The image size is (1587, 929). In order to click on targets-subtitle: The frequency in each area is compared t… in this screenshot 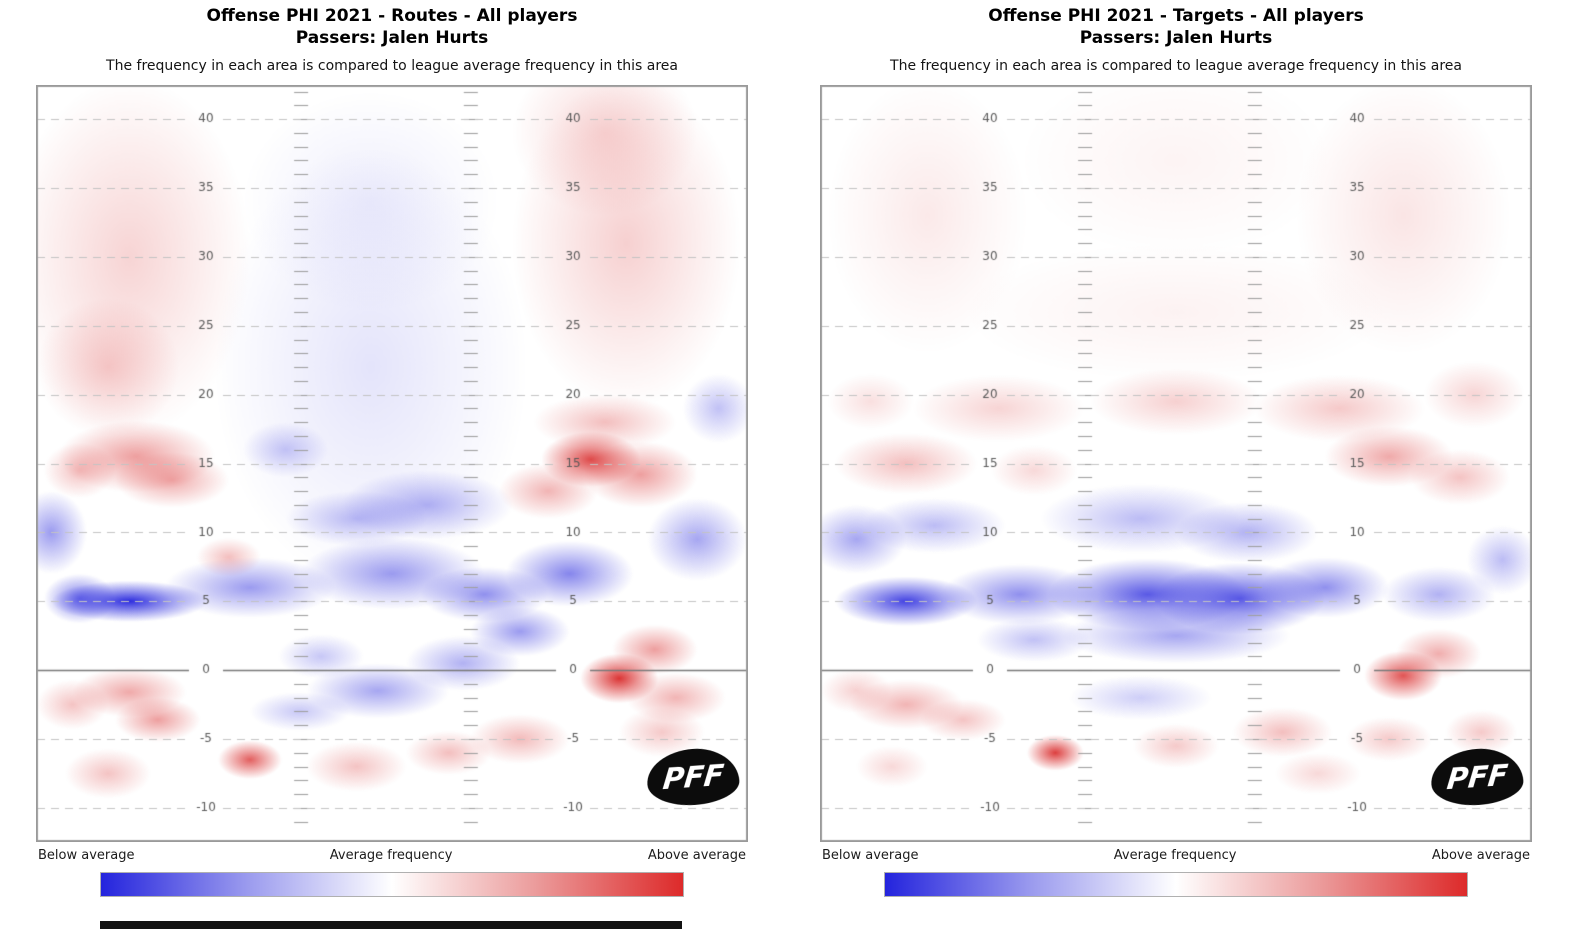, I will do `click(1176, 66)`.